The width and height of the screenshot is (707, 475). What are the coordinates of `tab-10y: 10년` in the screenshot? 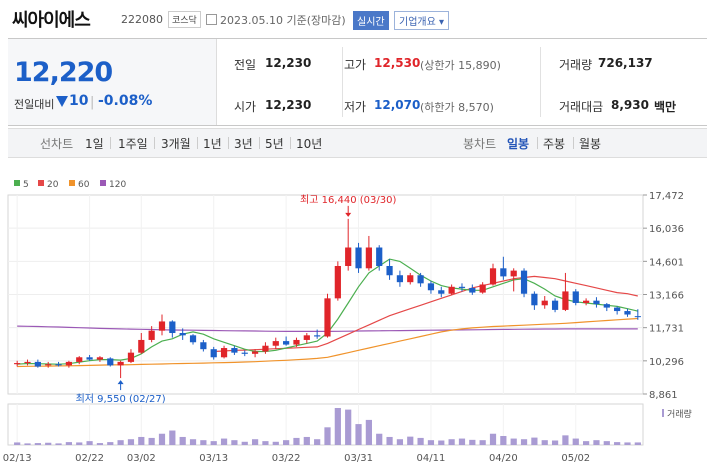 It's located at (309, 144).